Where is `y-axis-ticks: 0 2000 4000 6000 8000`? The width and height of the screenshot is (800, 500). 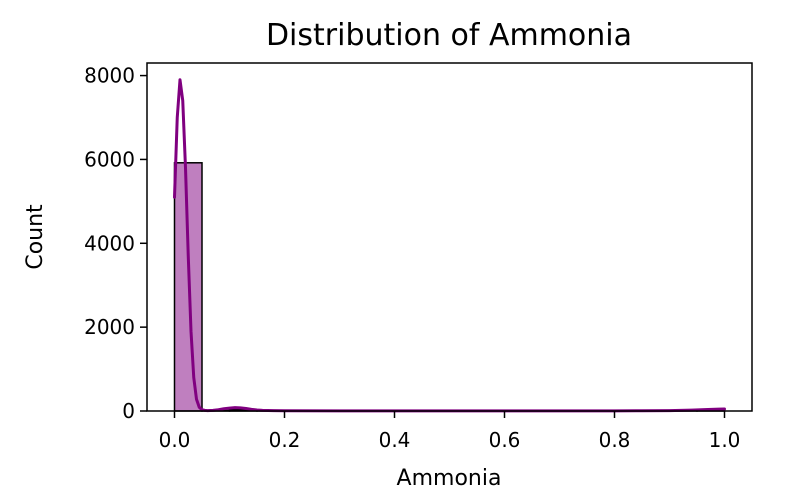
y-axis-ticks: 0 2000 4000 6000 8000 is located at coordinates (115, 243).